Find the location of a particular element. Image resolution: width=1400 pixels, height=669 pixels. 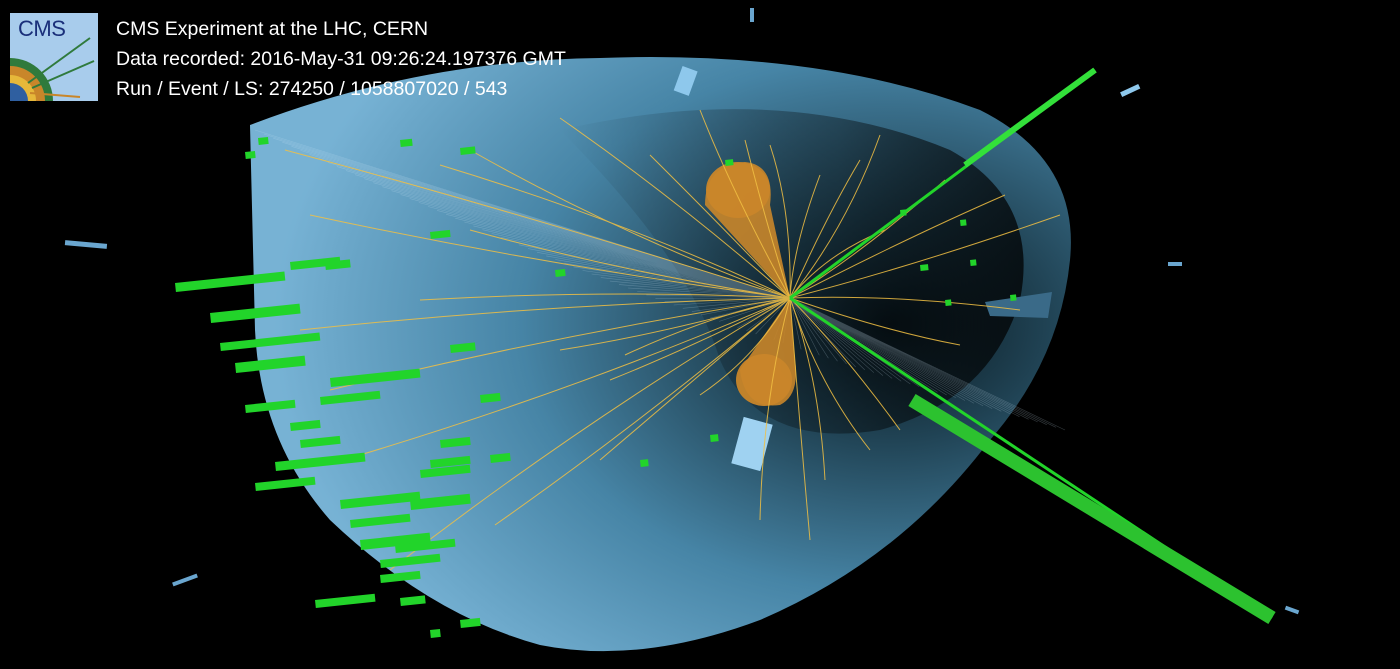

cms-logo-text: CMS is located at coordinates (42, 28).